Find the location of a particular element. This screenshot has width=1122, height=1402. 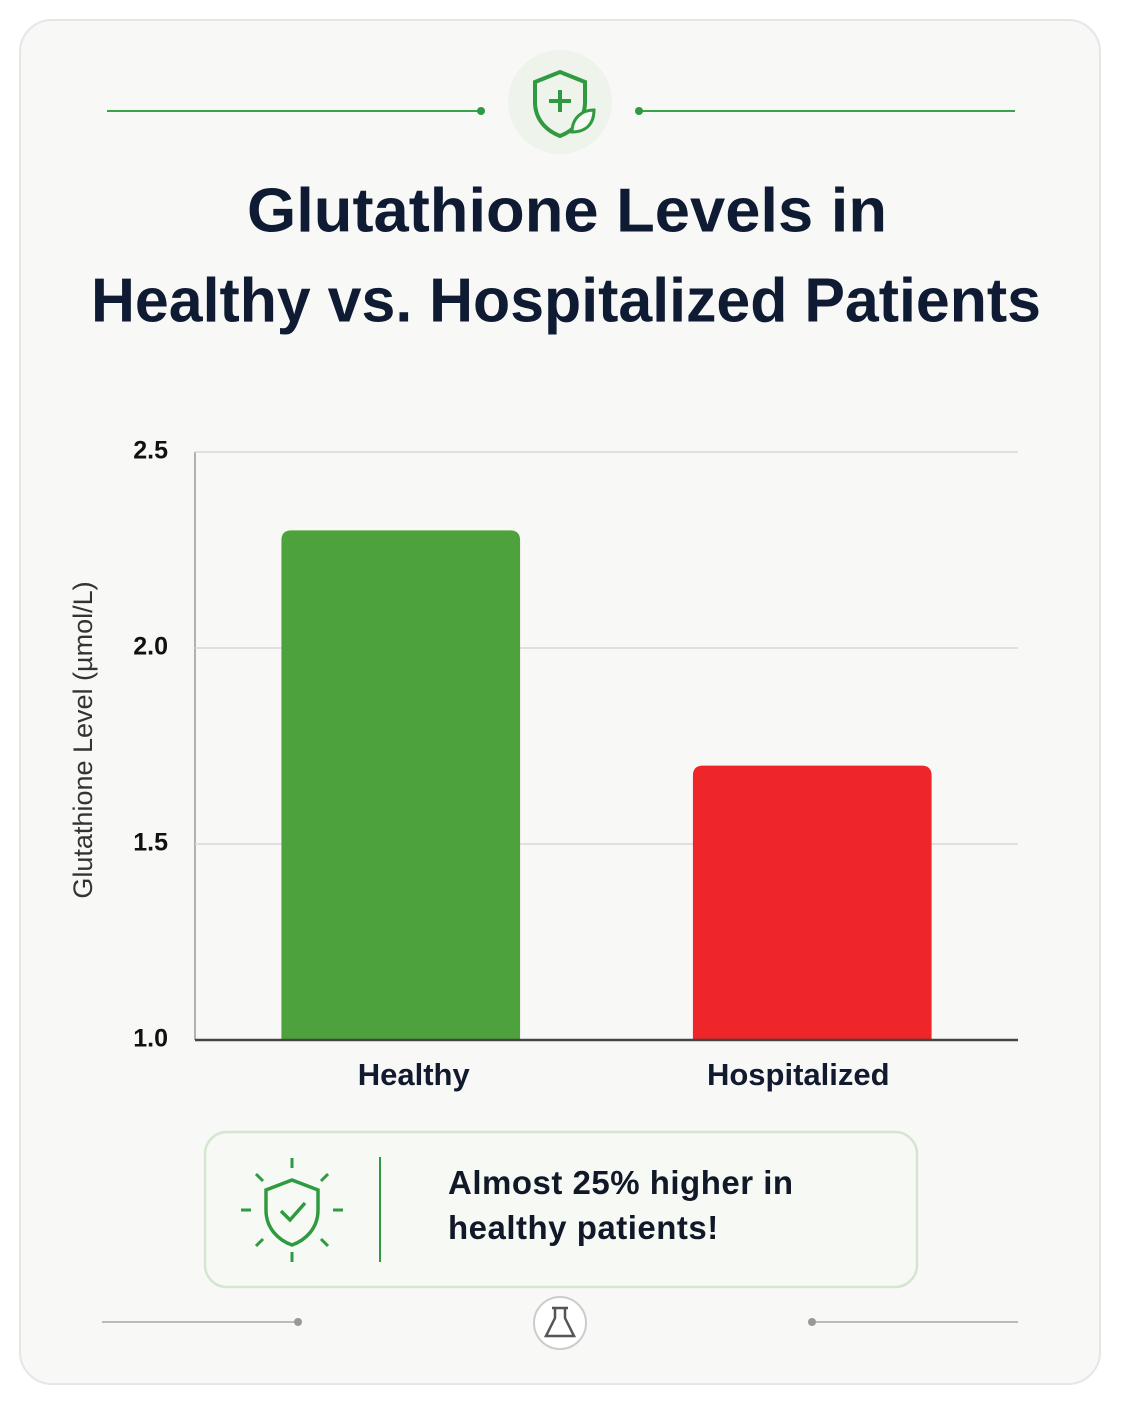

x-tick-label: Hospitalized is located at coordinates (798, 1074).